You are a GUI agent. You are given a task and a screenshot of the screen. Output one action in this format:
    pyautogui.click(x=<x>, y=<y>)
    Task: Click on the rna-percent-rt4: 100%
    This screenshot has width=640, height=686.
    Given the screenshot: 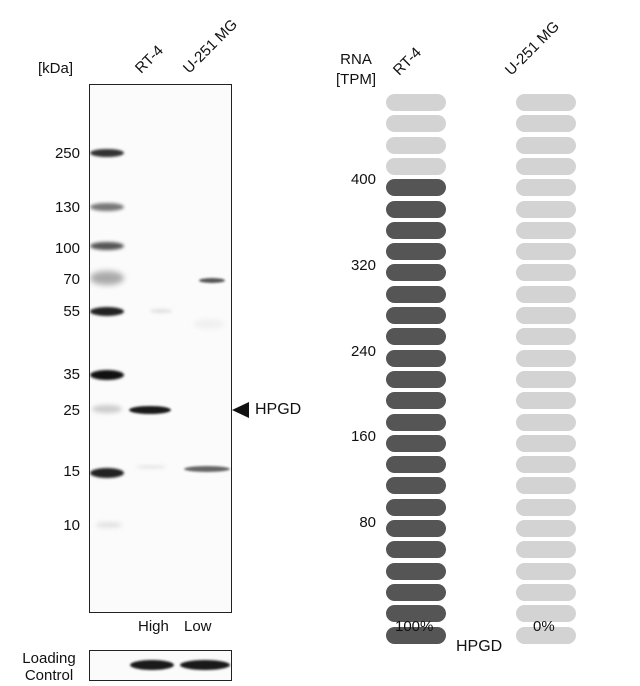 What is the action you would take?
    pyautogui.click(x=414, y=626)
    